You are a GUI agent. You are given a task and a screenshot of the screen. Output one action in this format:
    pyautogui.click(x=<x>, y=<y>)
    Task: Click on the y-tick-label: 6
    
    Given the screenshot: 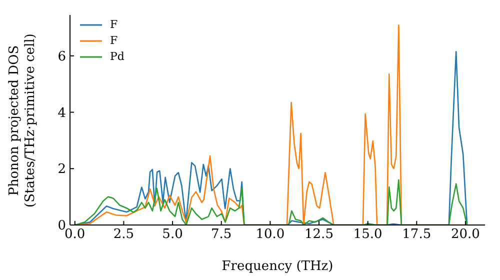 What is the action you would take?
    pyautogui.click(x=62, y=56)
    